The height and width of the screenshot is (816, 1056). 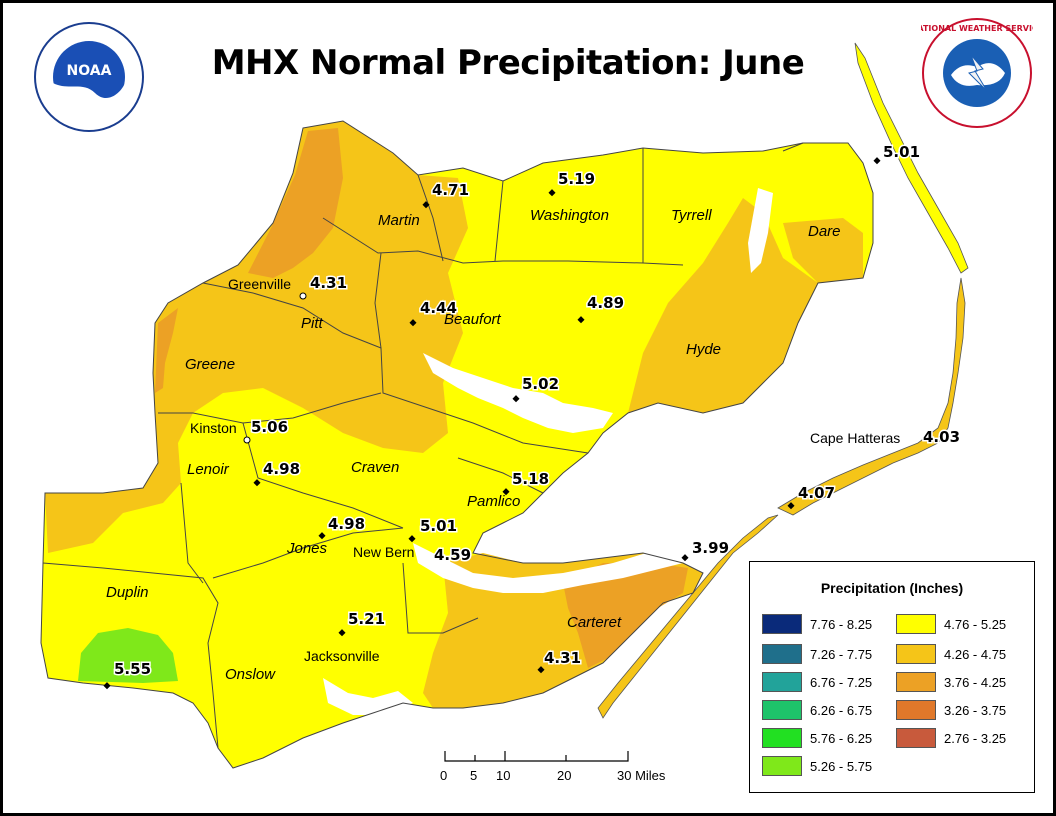 I want to click on scale-tick-10: 10, so click(x=503, y=775).